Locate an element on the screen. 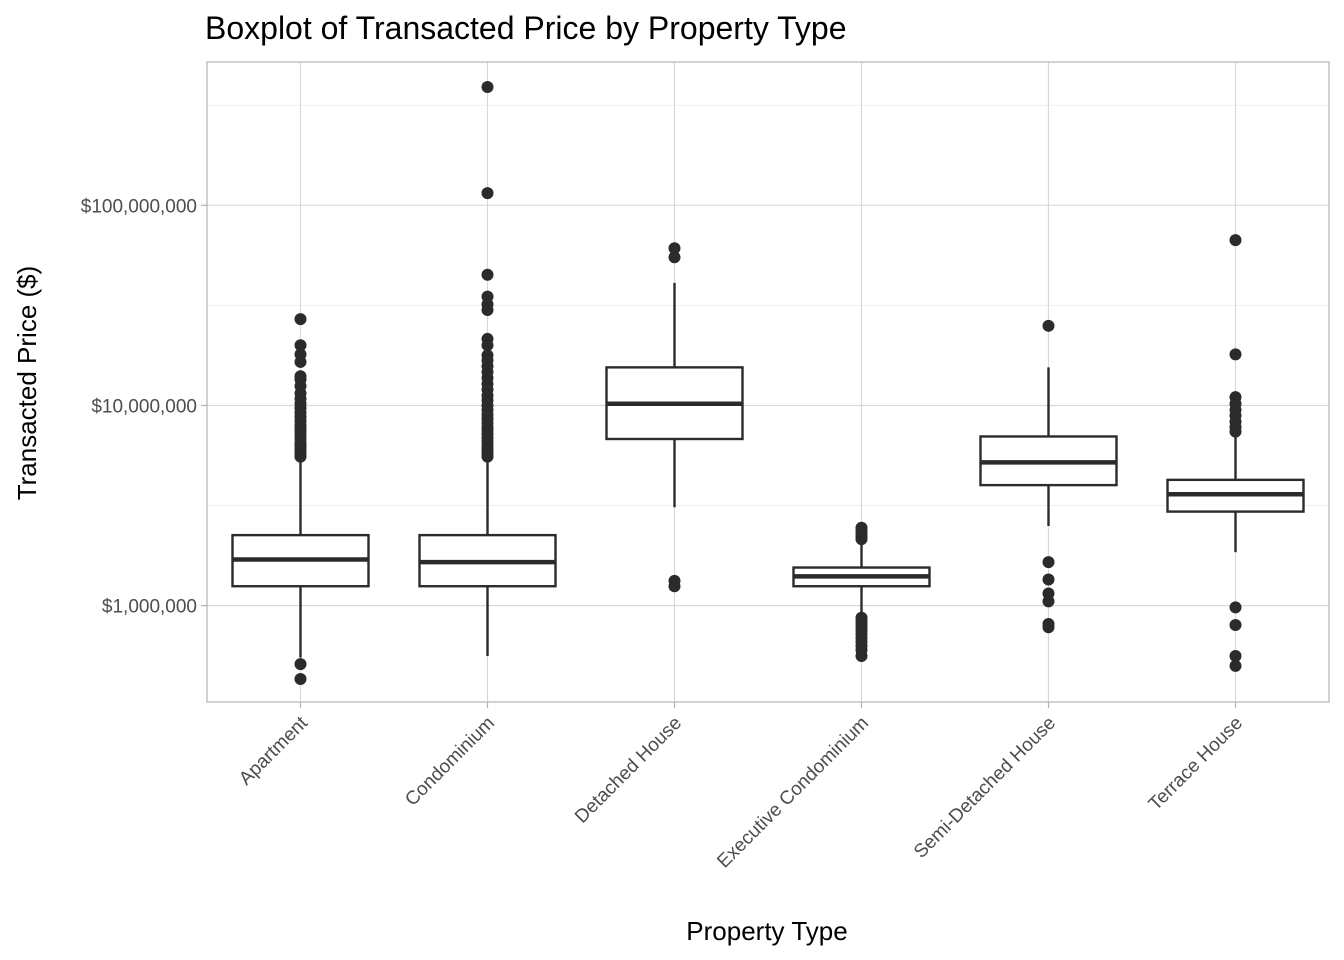 Image resolution: width=1344 pixels, height=960 pixels. x-tick-label: Terrace House is located at coordinates (1196, 764).